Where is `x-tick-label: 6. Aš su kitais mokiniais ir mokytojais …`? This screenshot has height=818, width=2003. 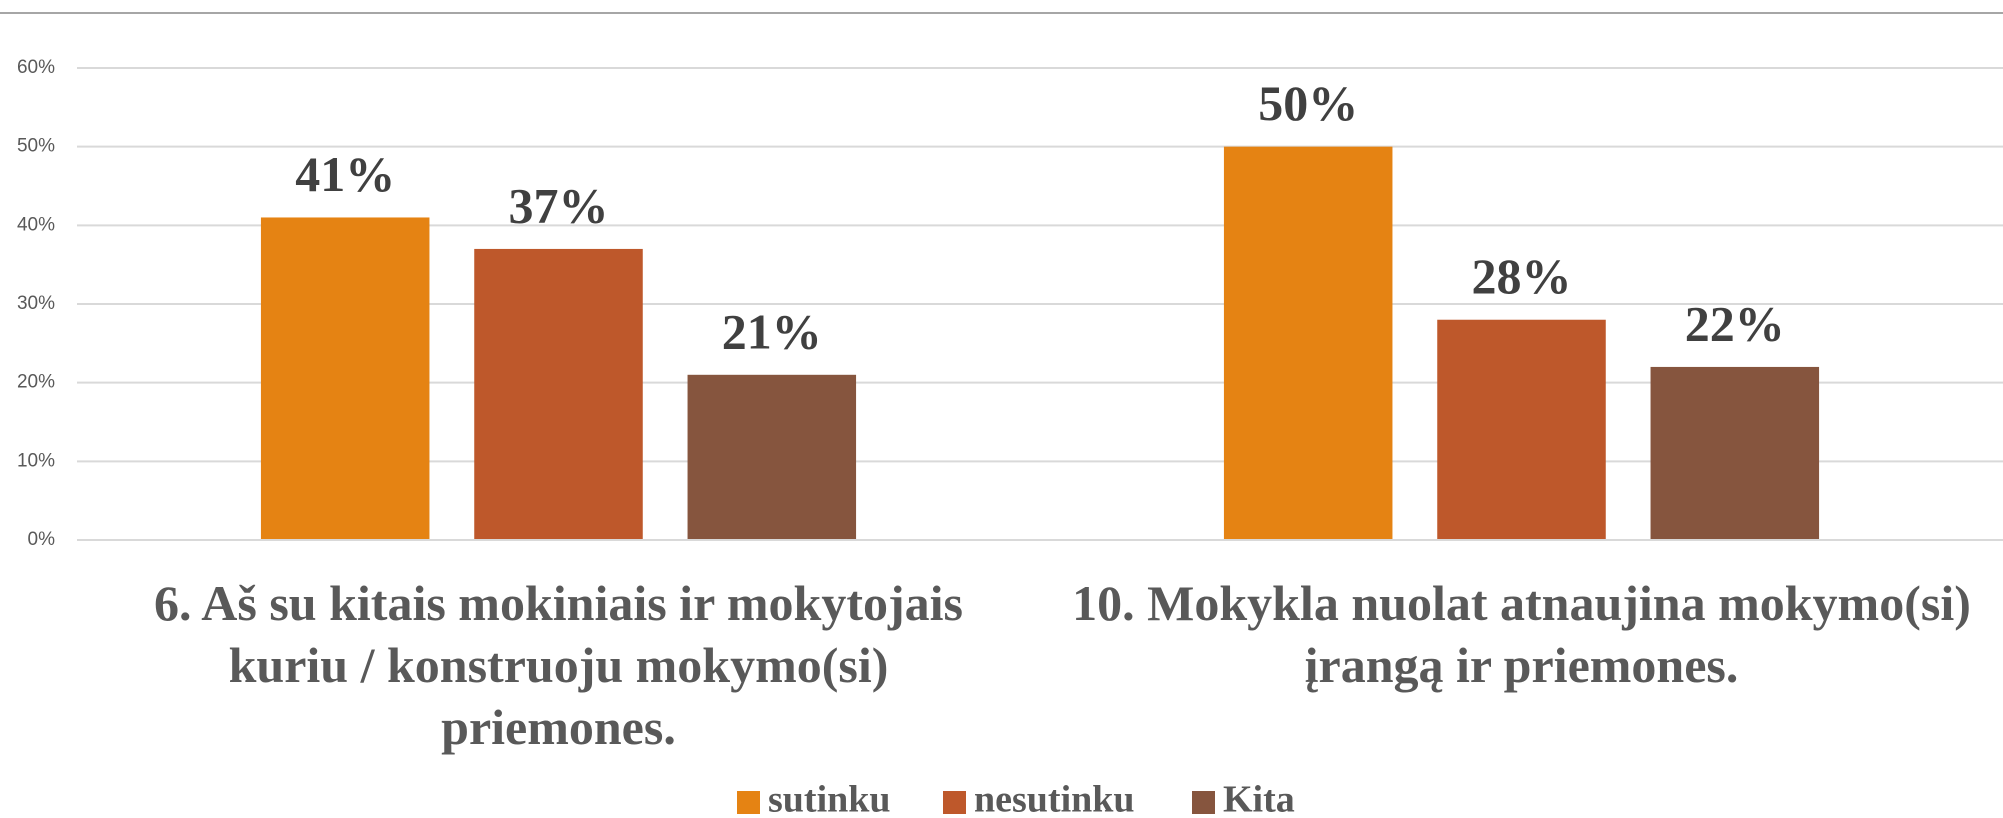
x-tick-label: 6. Aš su kitais mokiniais ir mokytojais … is located at coordinates (558, 665).